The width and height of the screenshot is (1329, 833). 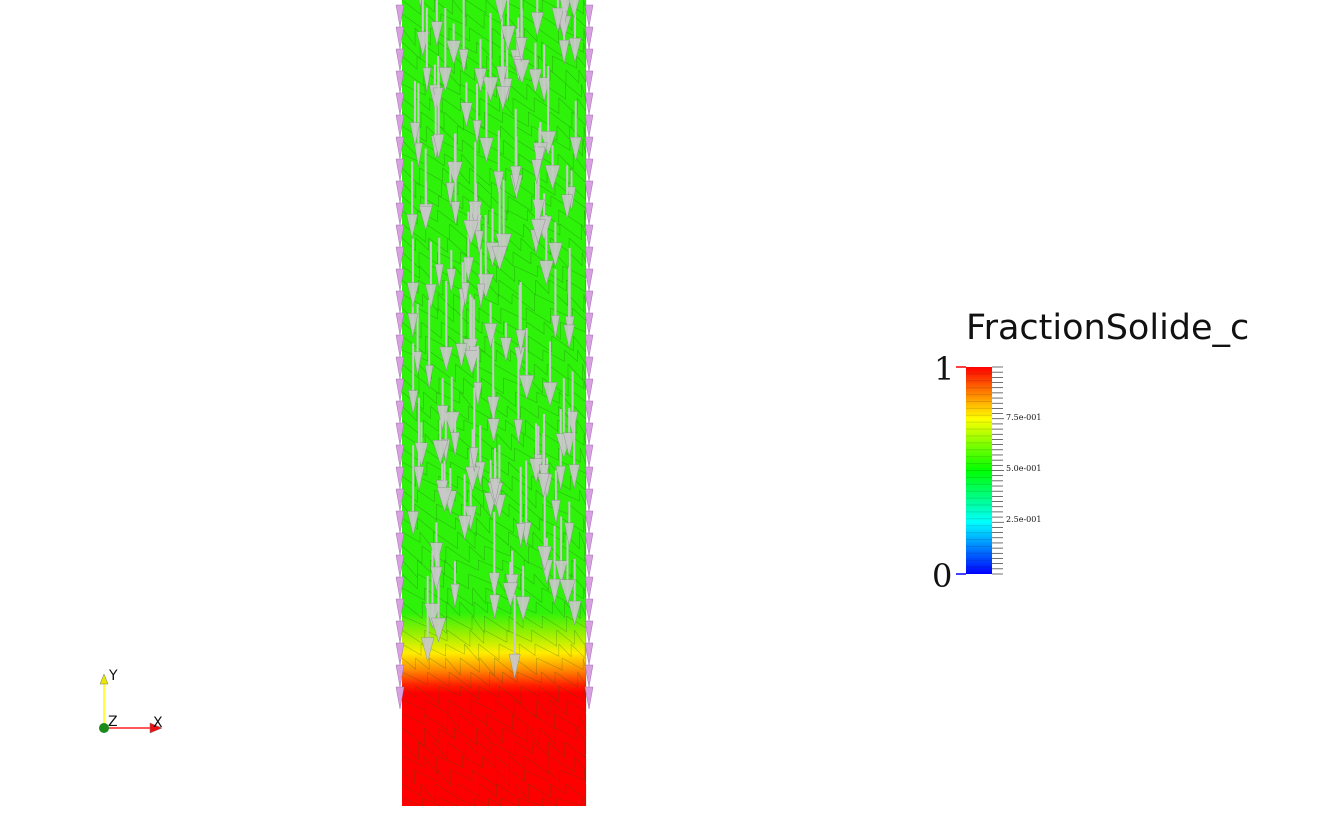 What do you see at coordinates (494, 357) in the screenshot?
I see `boundary-glyphs` at bounding box center [494, 357].